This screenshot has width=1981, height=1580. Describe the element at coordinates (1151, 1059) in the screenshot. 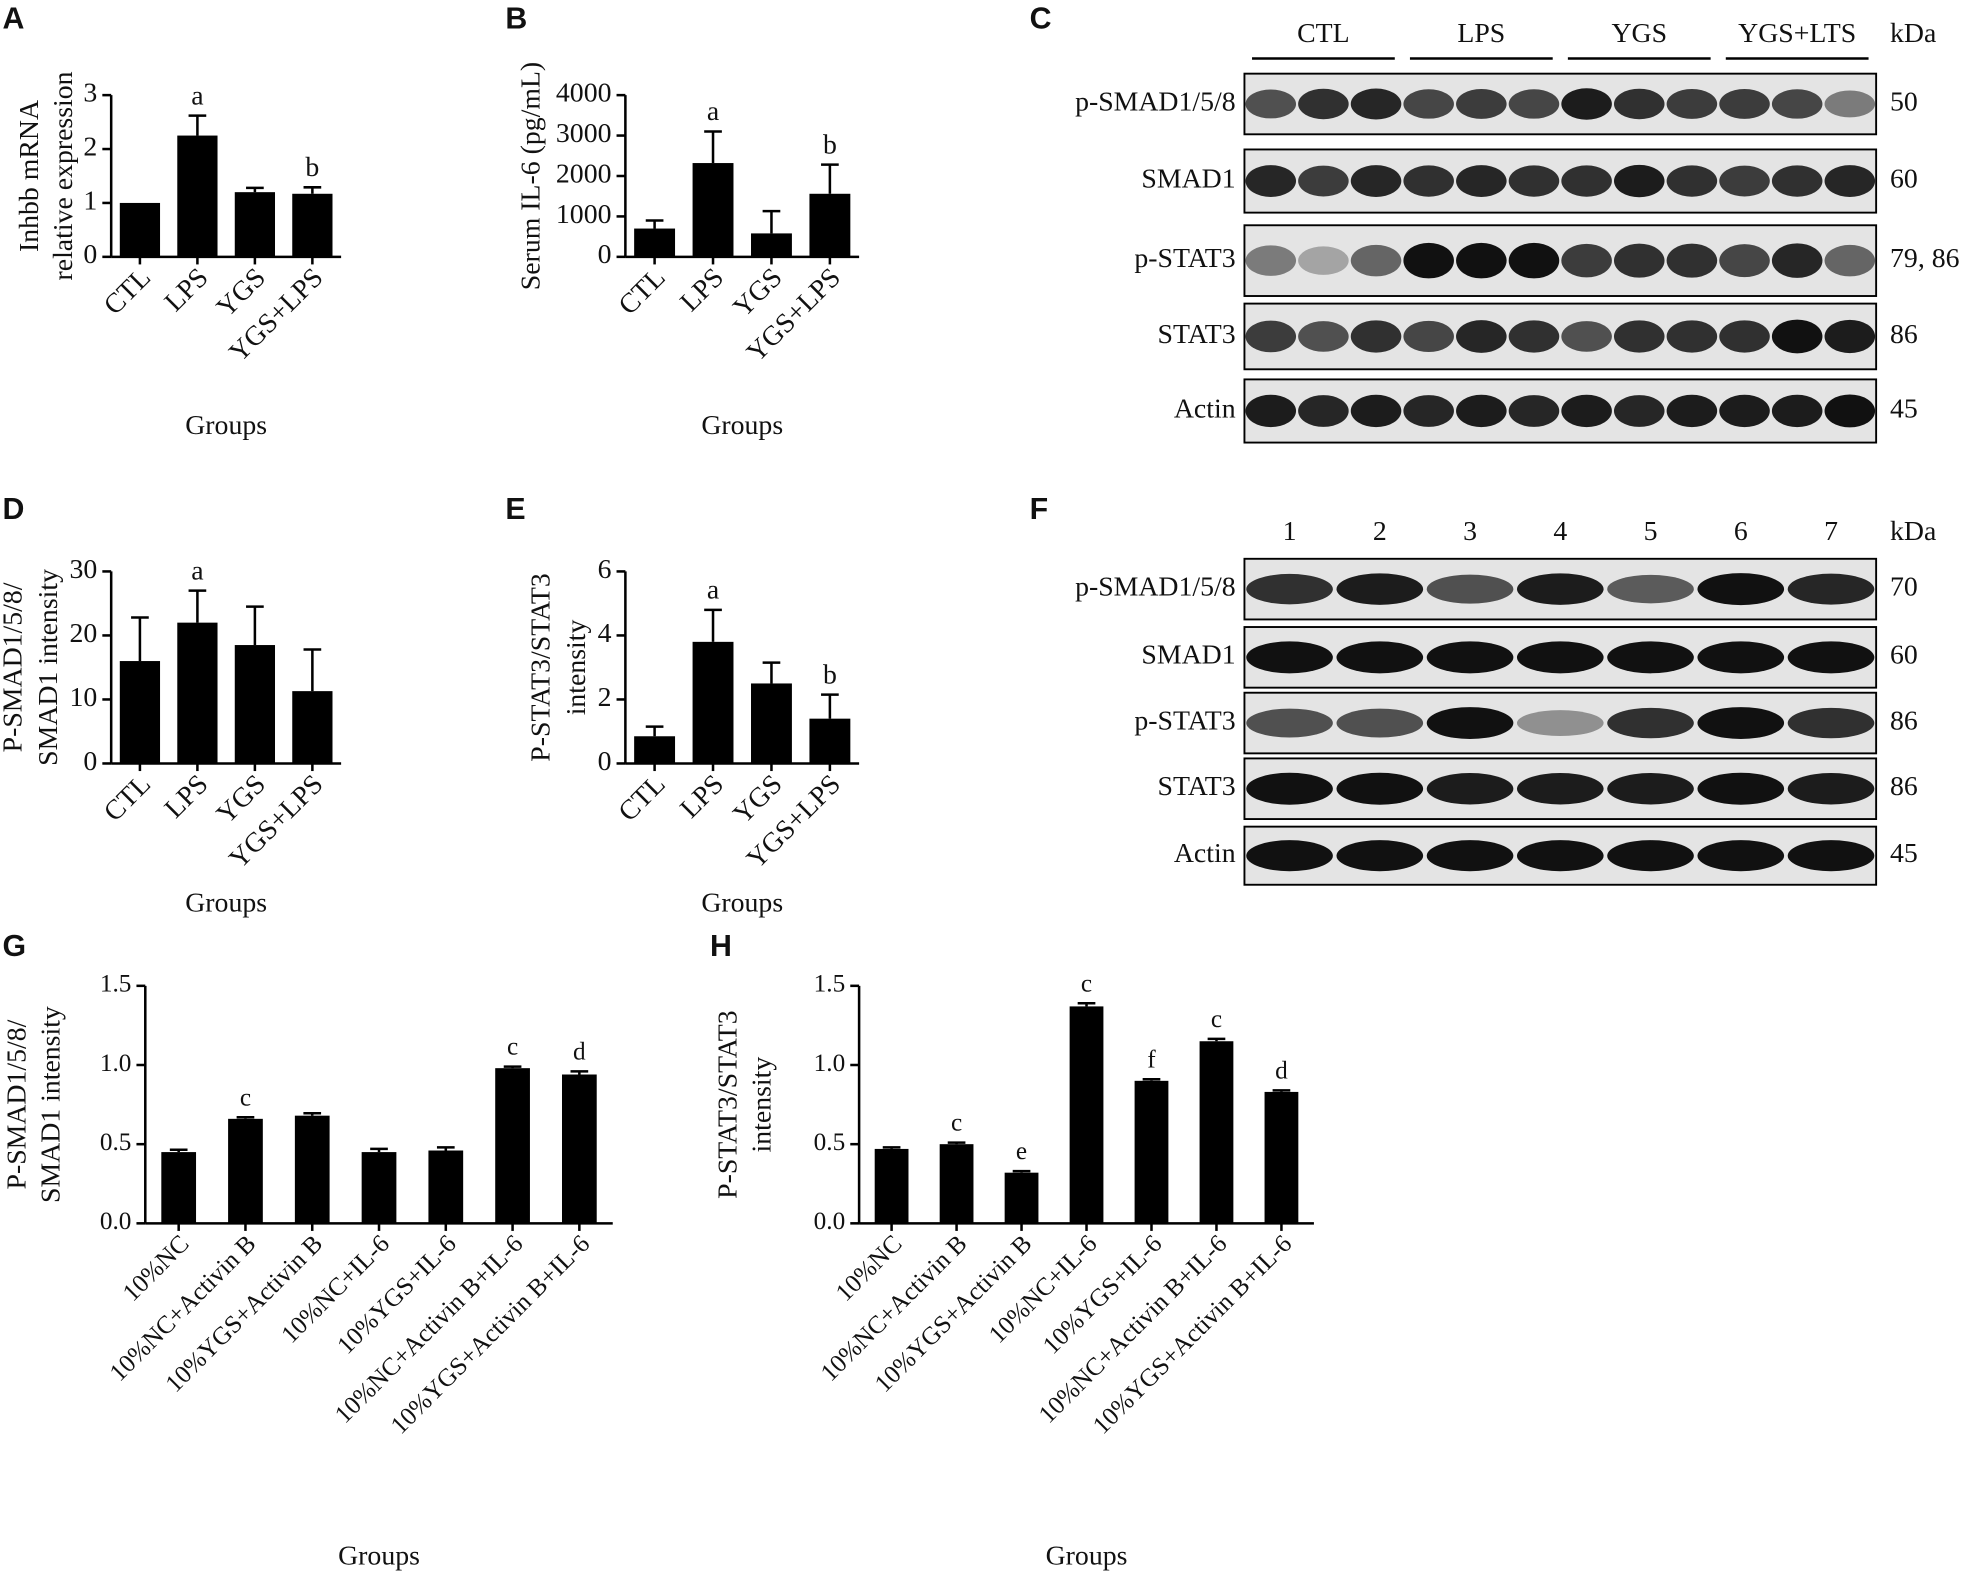

I see `annotation: f` at that location.